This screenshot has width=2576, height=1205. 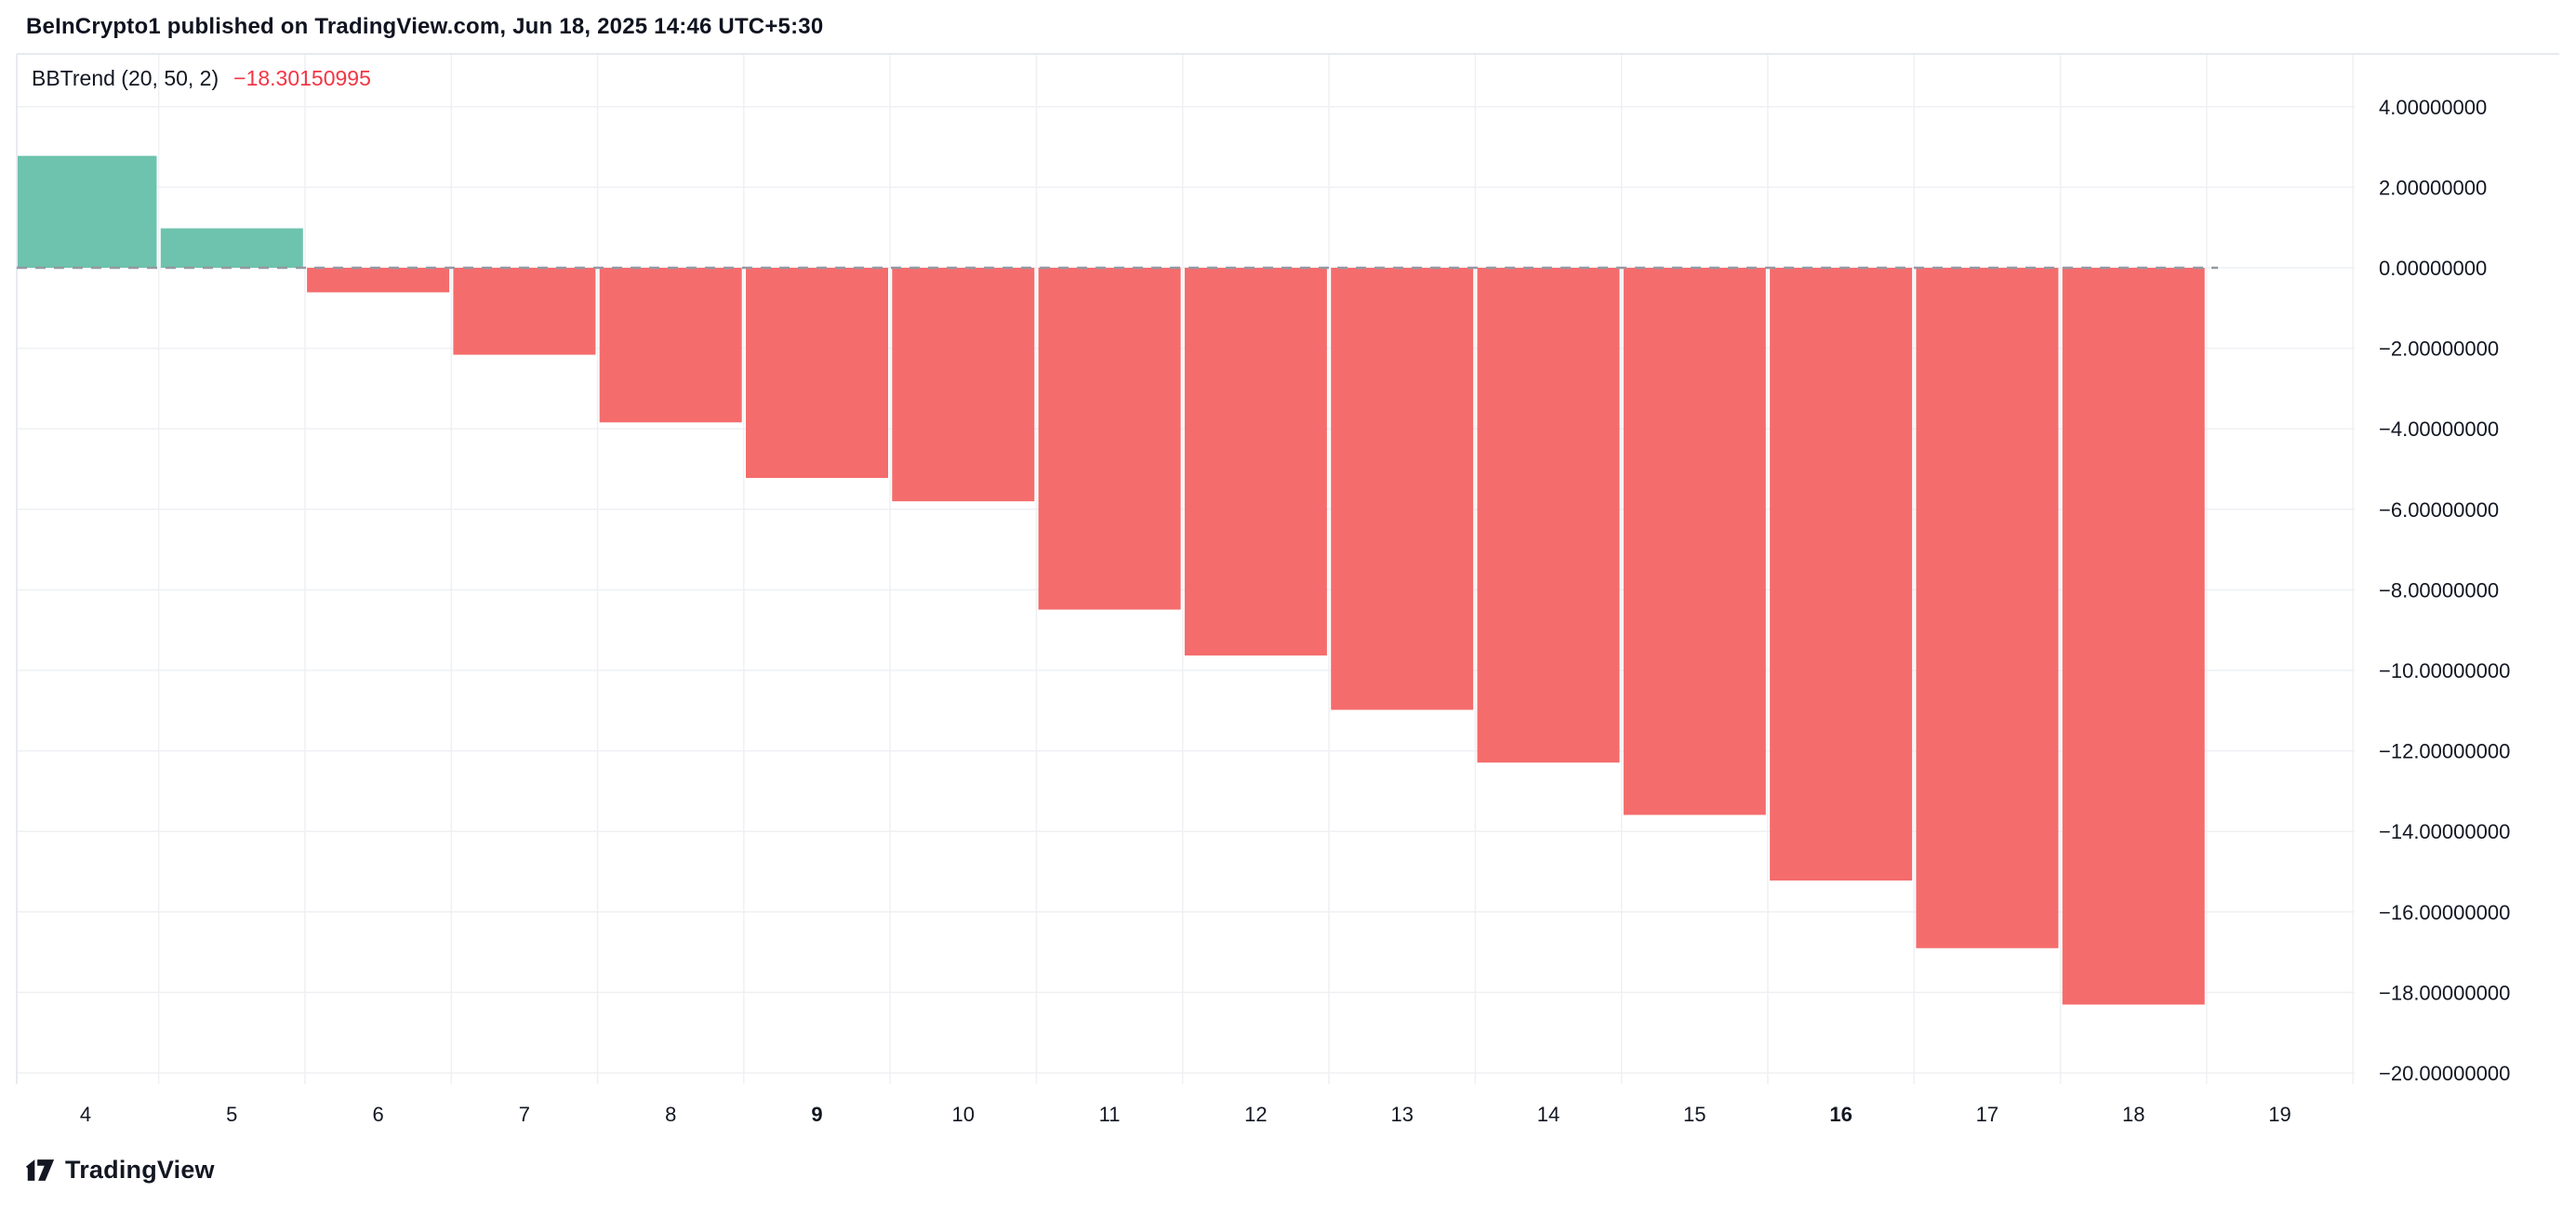 What do you see at coordinates (40, 1170) in the screenshot?
I see `tradingview-logo-icon` at bounding box center [40, 1170].